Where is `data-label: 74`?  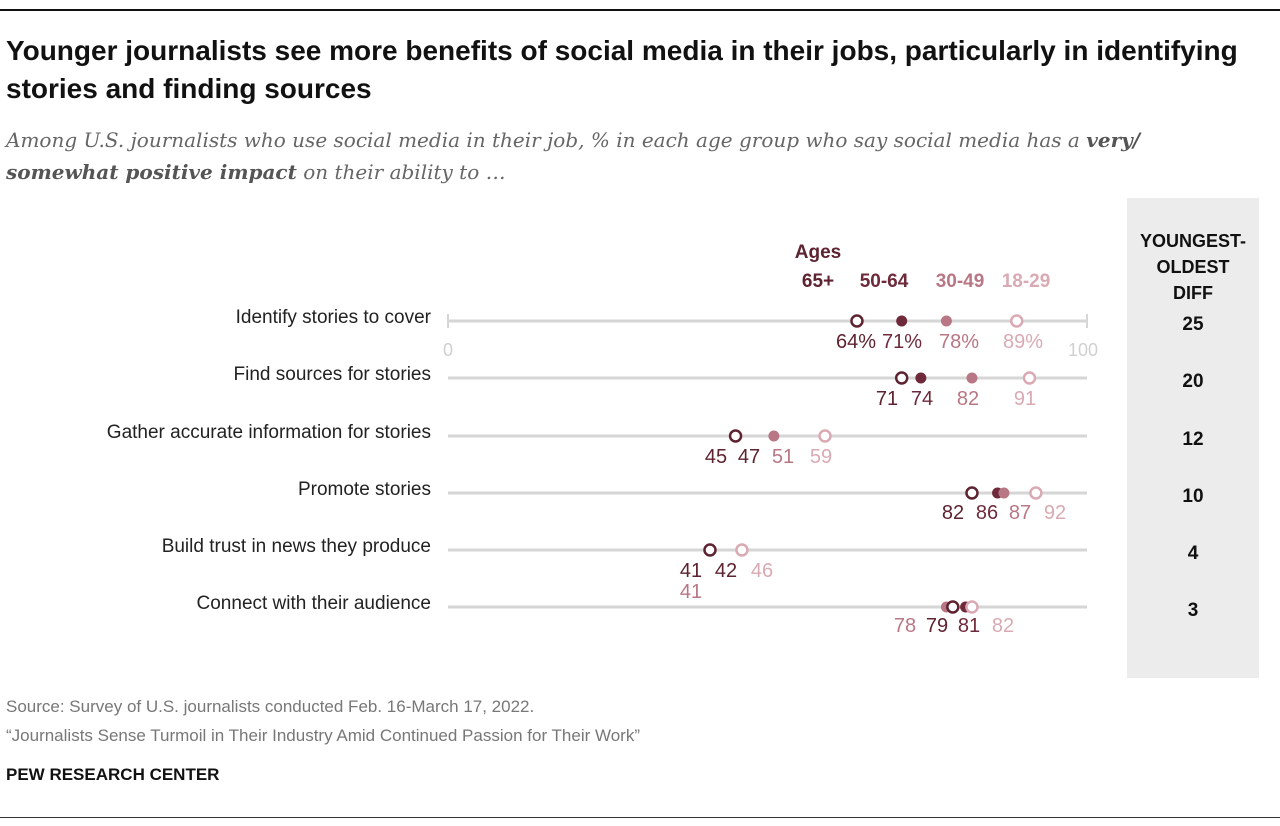 data-label: 74 is located at coordinates (922, 399).